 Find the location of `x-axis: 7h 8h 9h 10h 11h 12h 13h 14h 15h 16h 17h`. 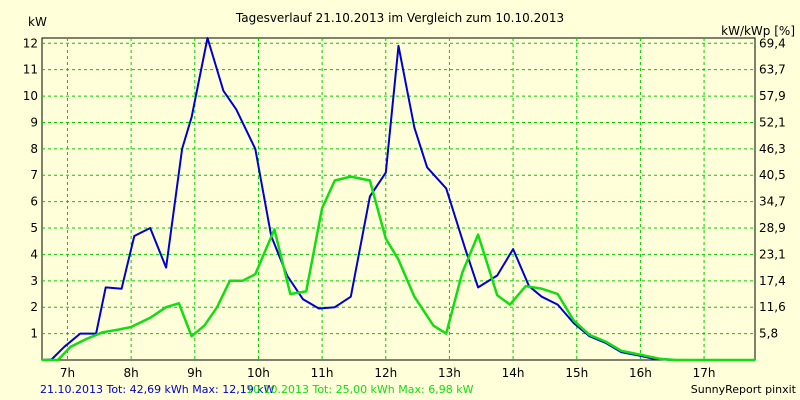

x-axis: 7h 8h 9h 10h 11h 12h 13h 14h 15h 16h 17h is located at coordinates (388, 373).